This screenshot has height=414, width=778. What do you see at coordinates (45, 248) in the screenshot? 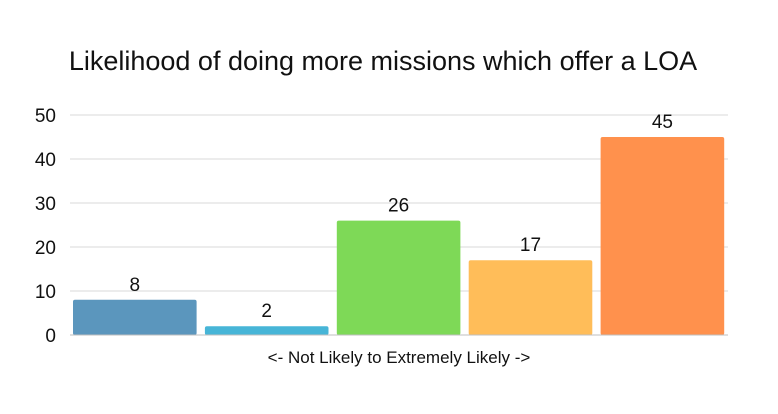
I see `y-tick-label: 20` at bounding box center [45, 248].